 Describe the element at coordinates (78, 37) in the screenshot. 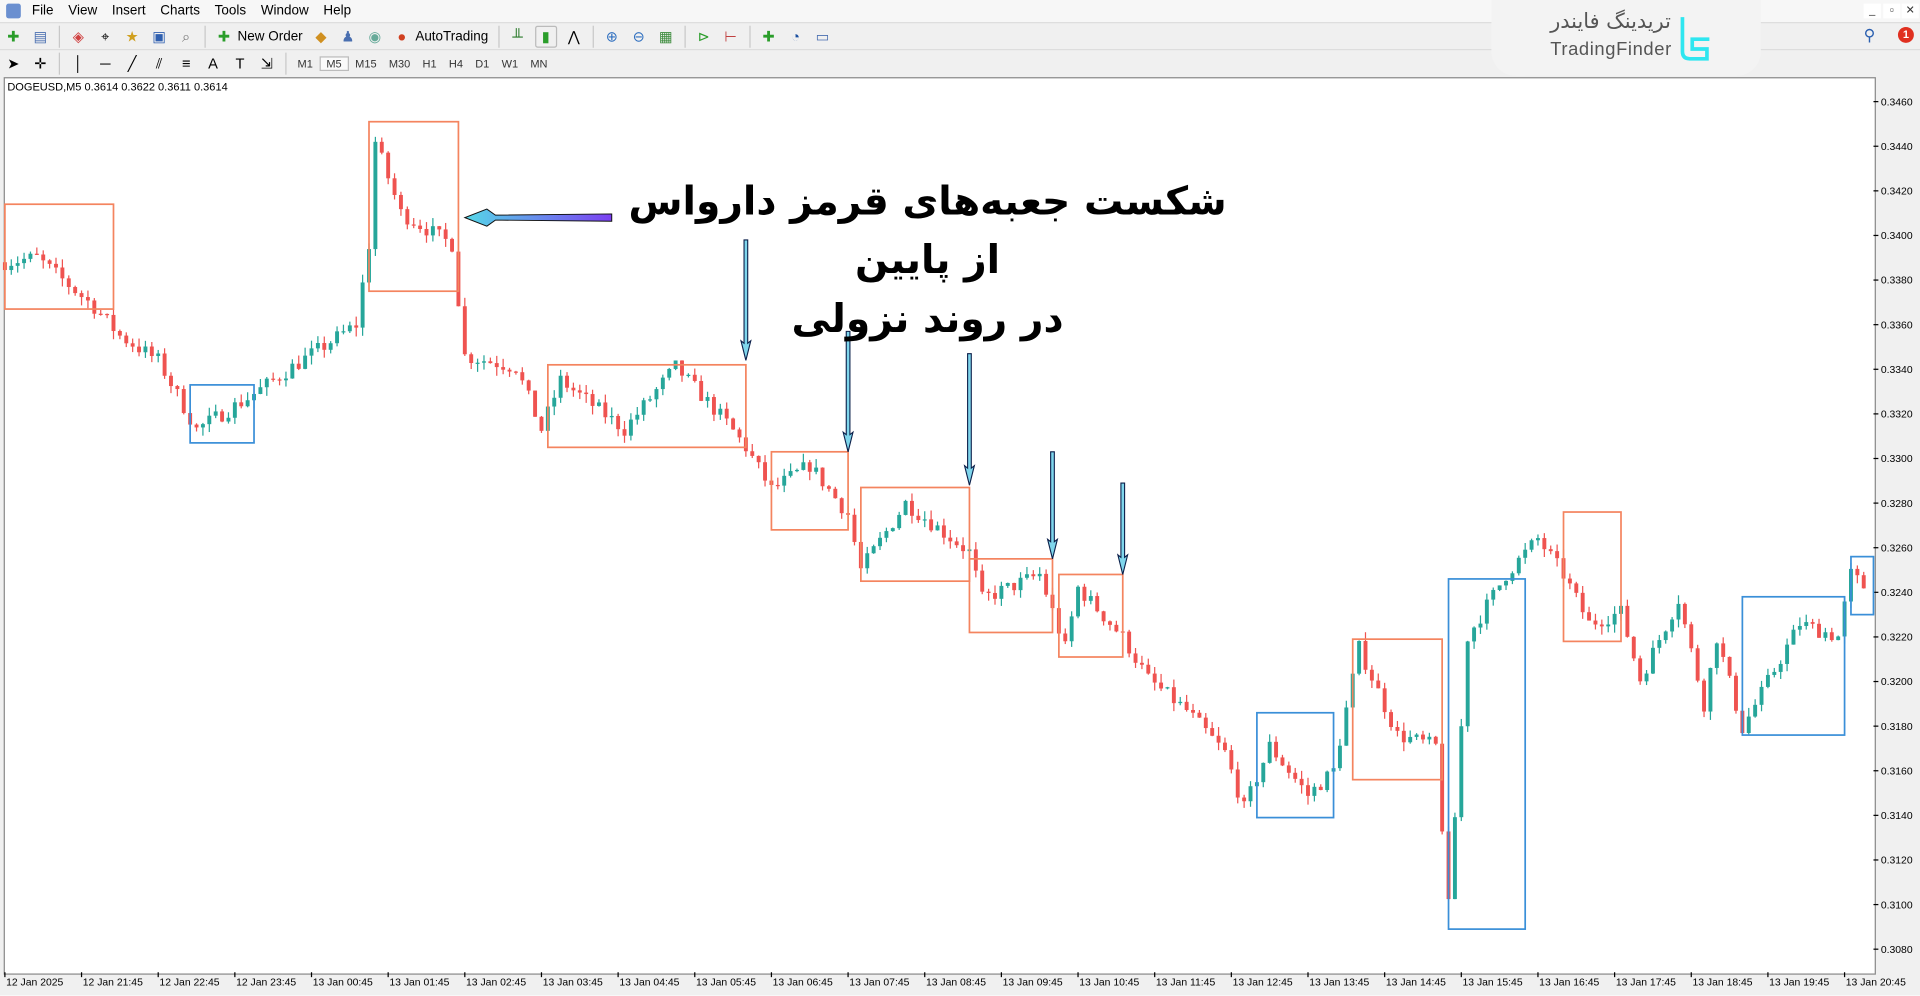

I see `market-watch-icon: ◈` at that location.